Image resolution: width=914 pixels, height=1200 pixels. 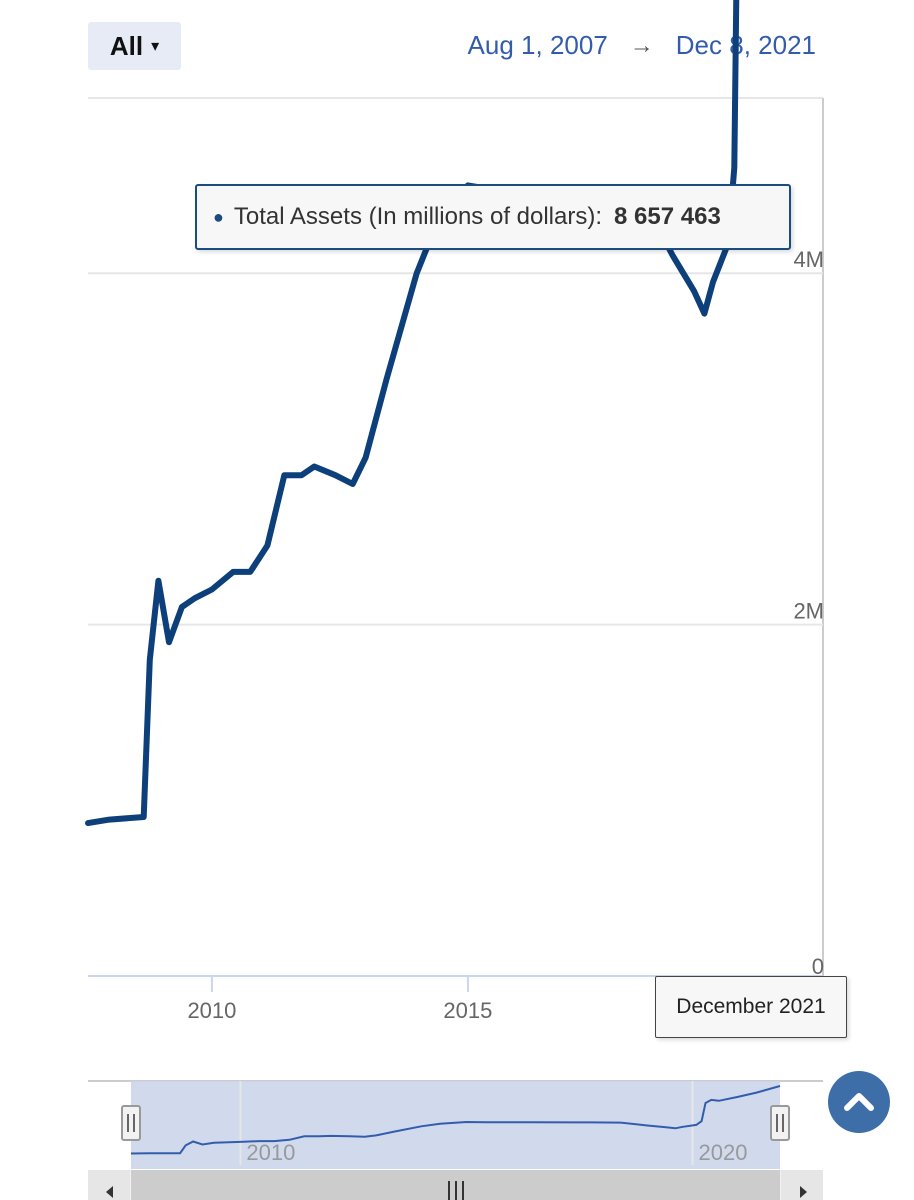 I want to click on x-tooltip-label: December 2021, so click(x=751, y=1006).